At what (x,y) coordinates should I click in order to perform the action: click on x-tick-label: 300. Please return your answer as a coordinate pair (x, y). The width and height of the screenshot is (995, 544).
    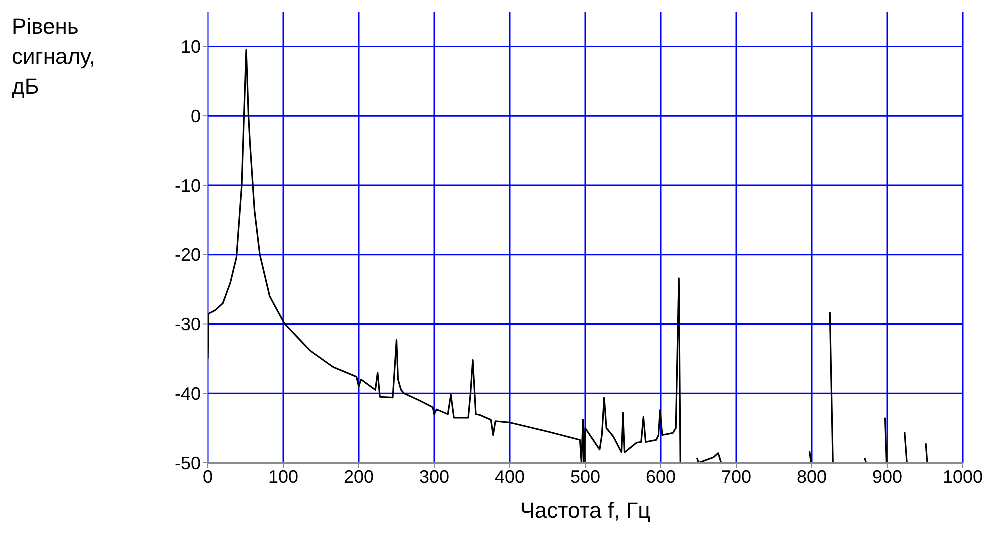
    Looking at the image, I should click on (434, 476).